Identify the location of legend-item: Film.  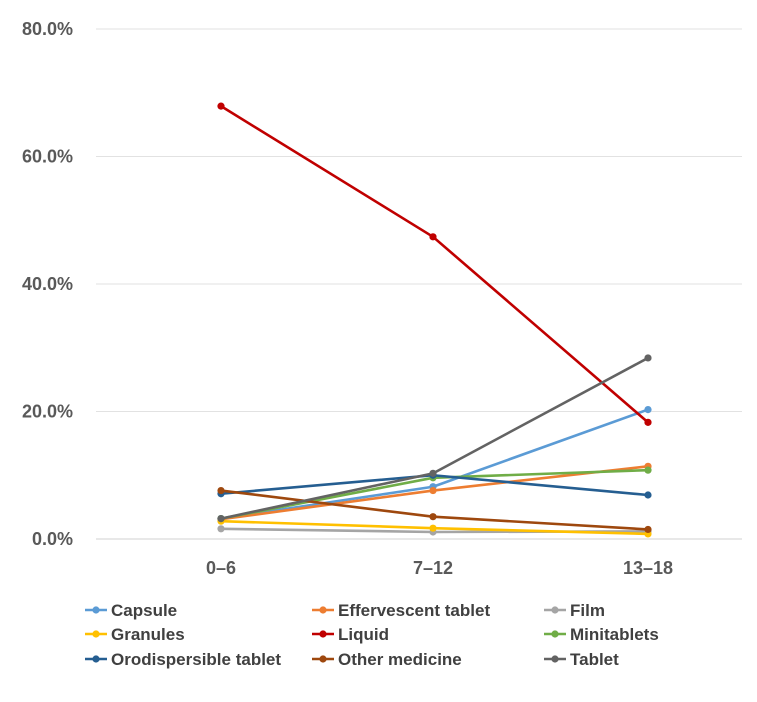
(574, 610).